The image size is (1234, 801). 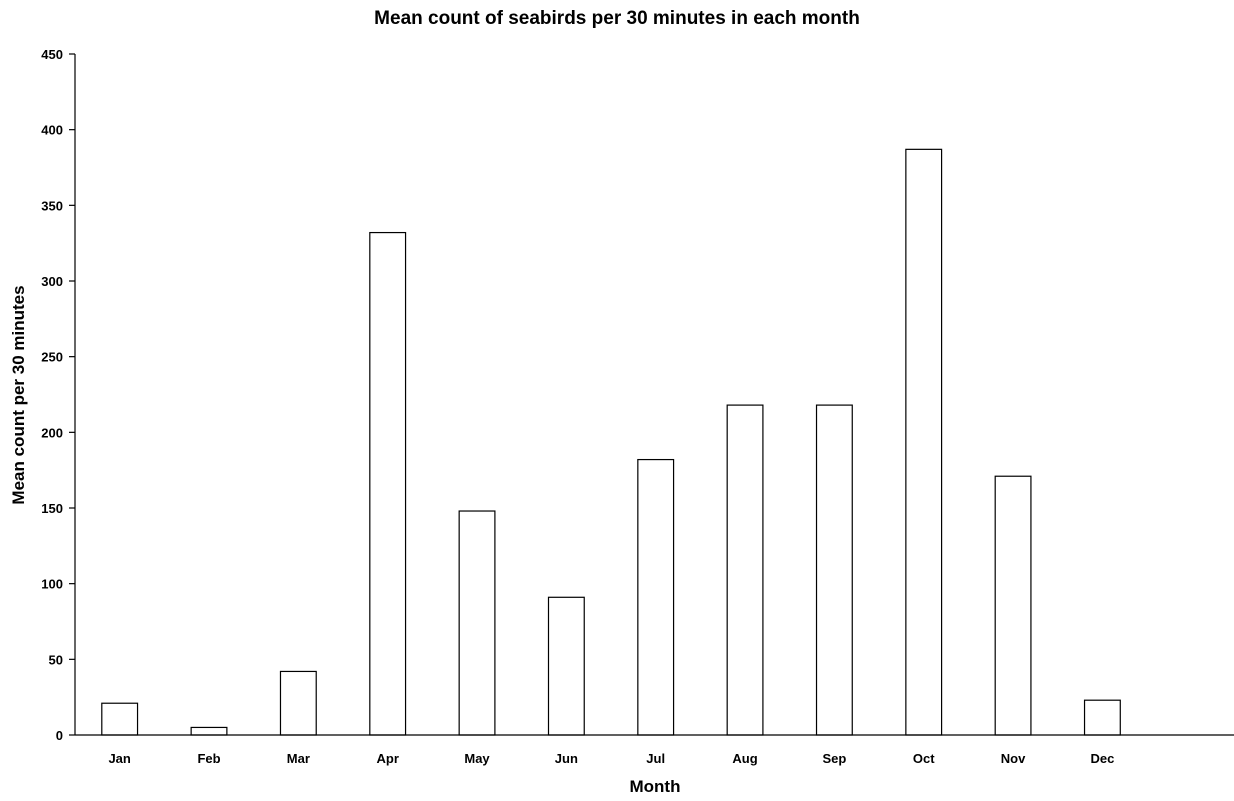 What do you see at coordinates (834, 758) in the screenshot?
I see `x-tick-label-sep: Sep` at bounding box center [834, 758].